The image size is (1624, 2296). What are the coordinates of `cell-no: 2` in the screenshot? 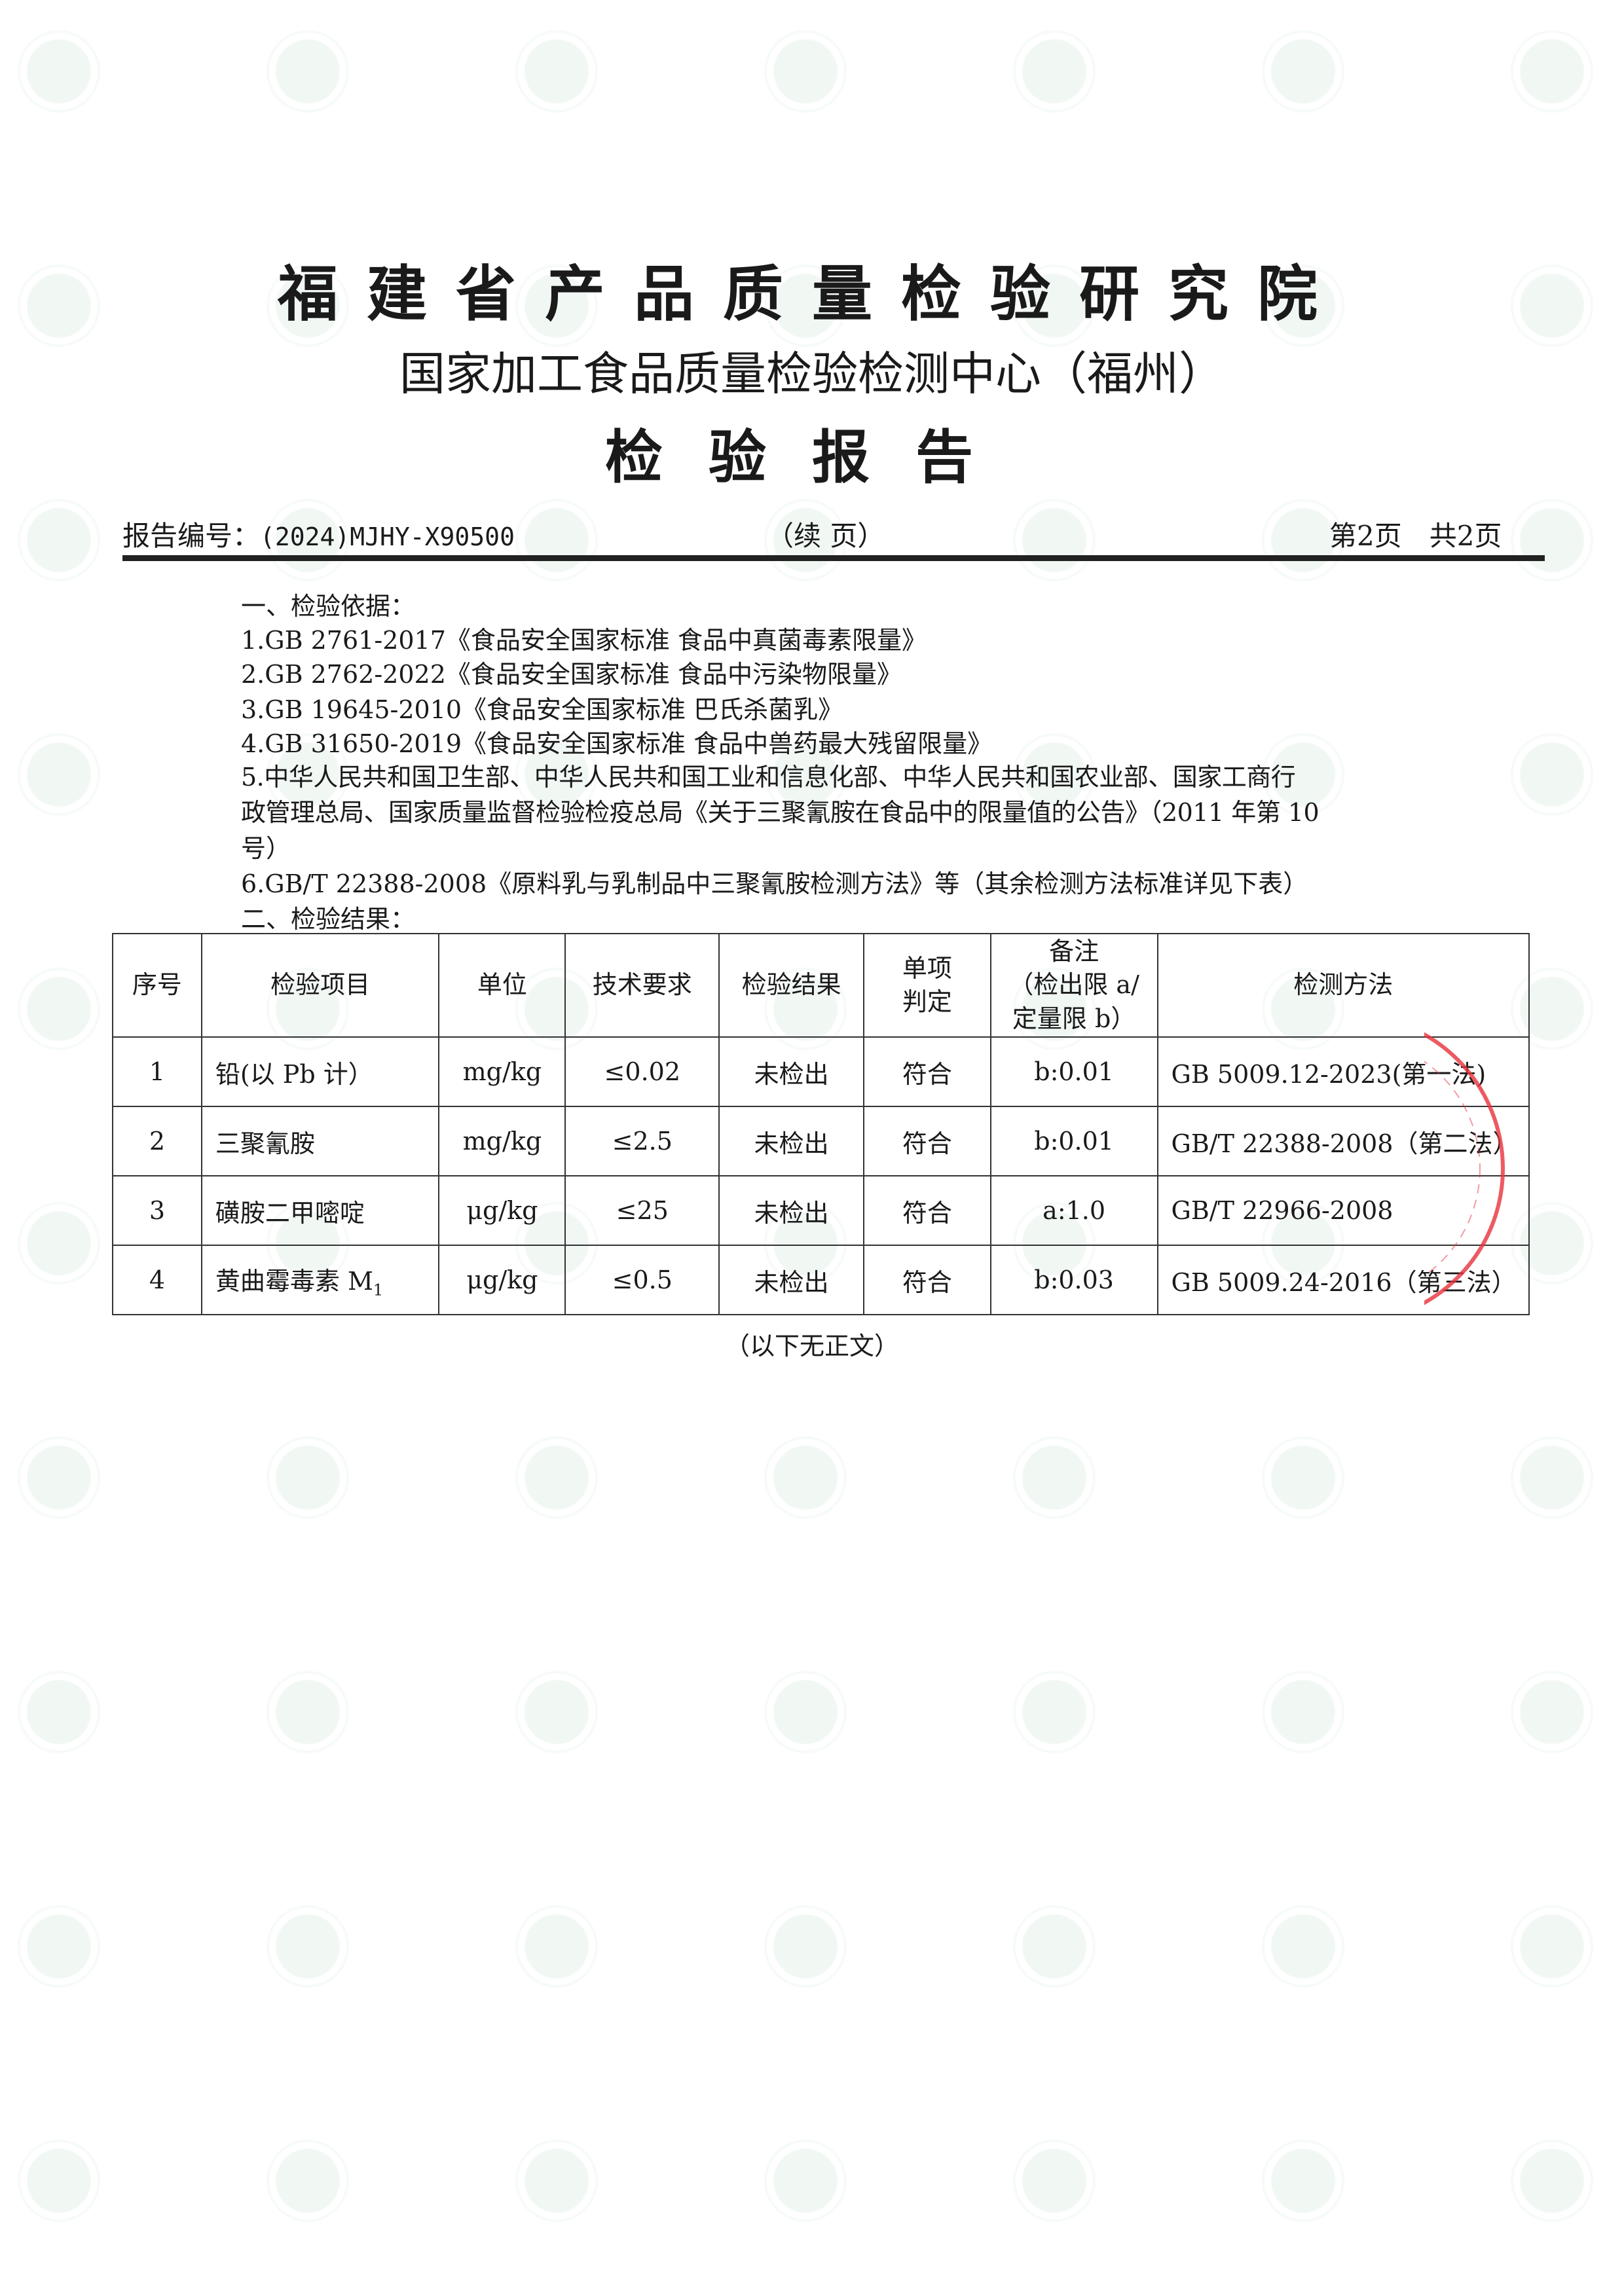 It's located at (157, 1141).